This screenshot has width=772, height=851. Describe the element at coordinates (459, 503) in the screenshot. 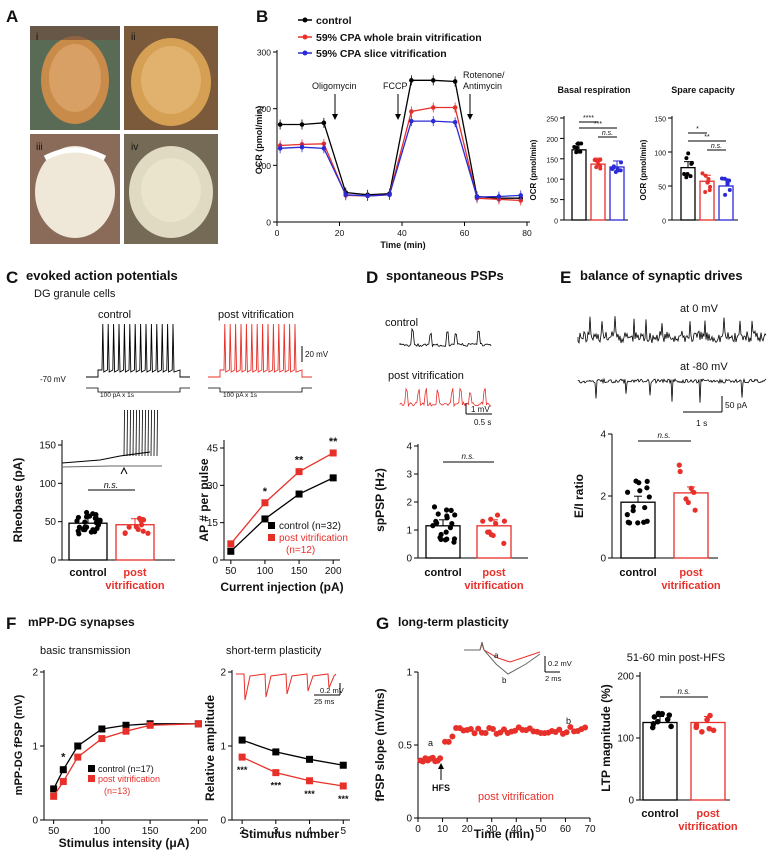

I see `sppsp-bars: 0 1 2 3 4 n.s.` at that location.